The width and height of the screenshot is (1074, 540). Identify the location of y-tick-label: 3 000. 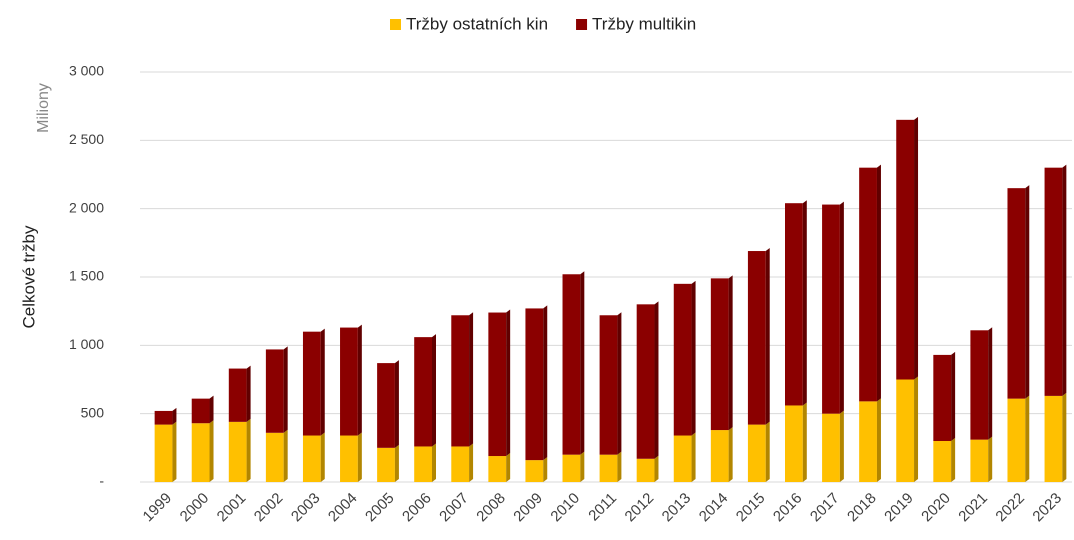
(86, 71).